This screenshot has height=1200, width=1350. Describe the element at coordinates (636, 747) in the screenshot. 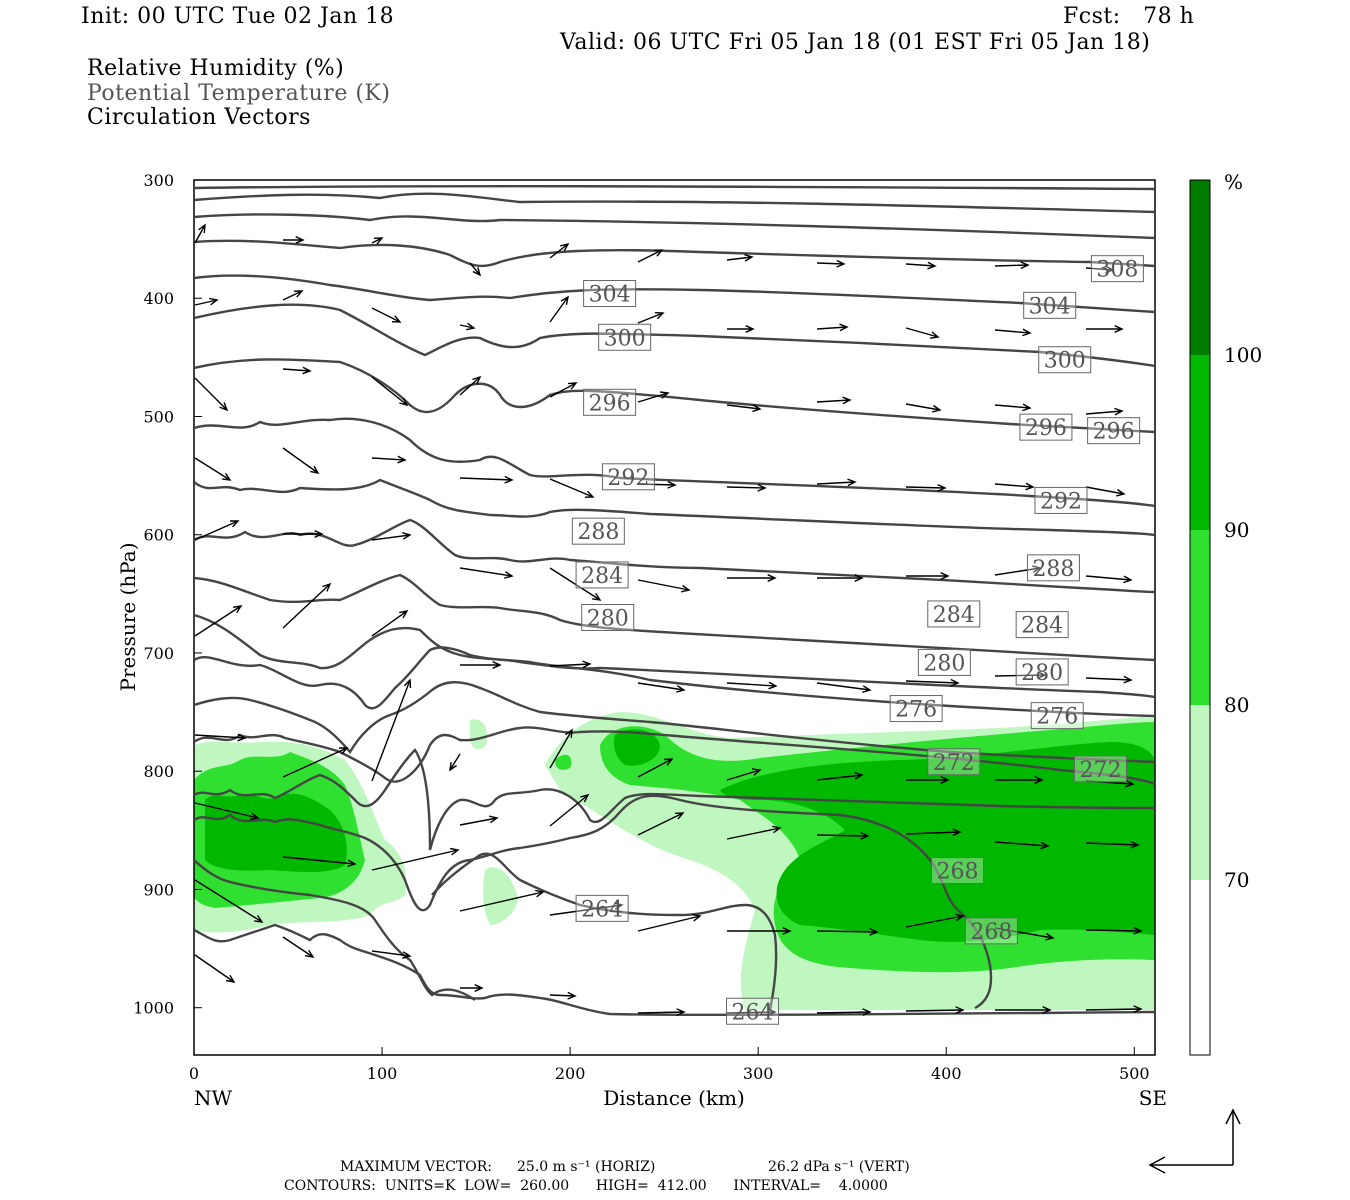

I see `rh-90-patch` at that location.